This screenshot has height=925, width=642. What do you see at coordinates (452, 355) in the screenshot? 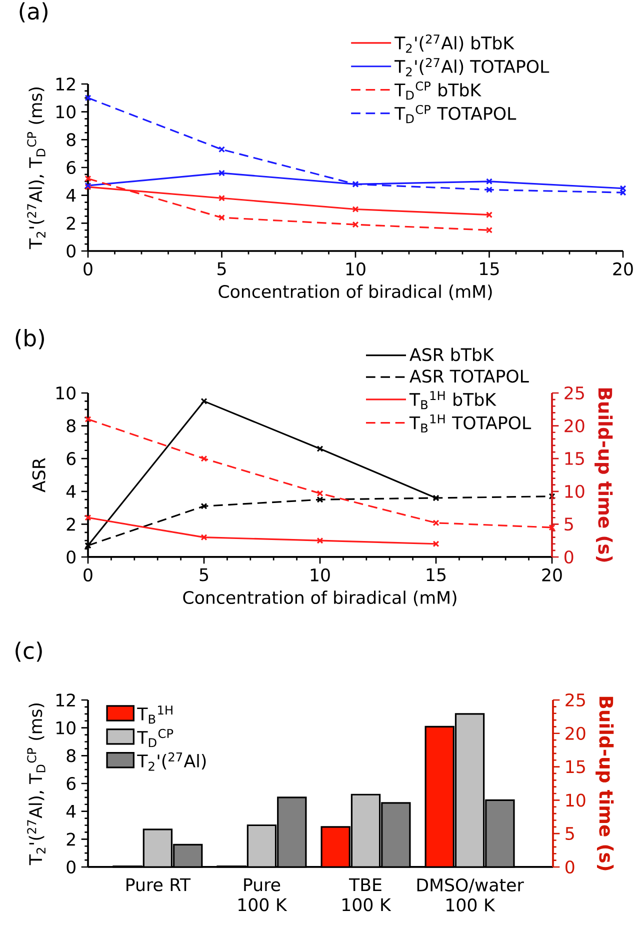
I see `legend-label: ASR bTbK` at bounding box center [452, 355].